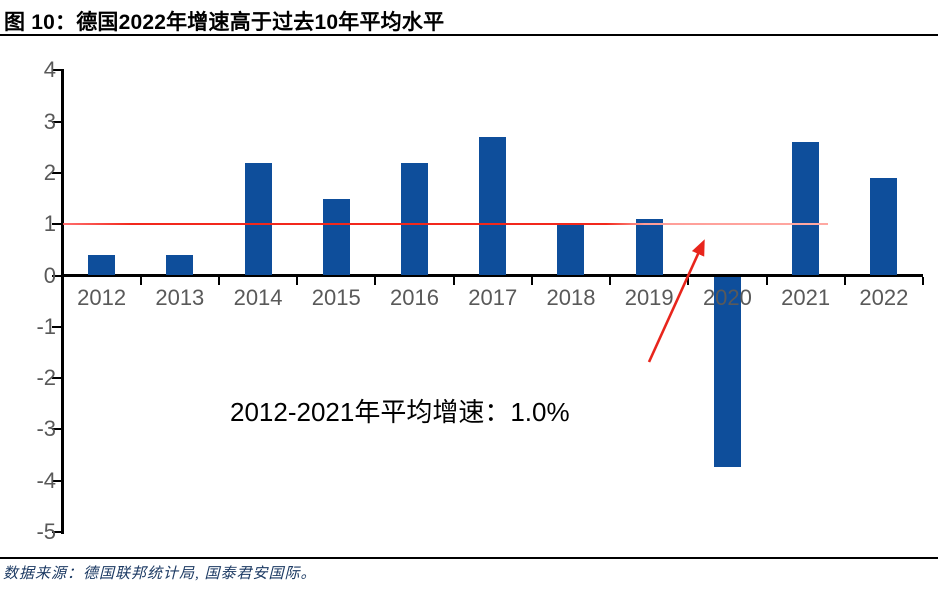 Image resolution: width=938 pixels, height=590 pixels. I want to click on bar-2012, so click(102, 265).